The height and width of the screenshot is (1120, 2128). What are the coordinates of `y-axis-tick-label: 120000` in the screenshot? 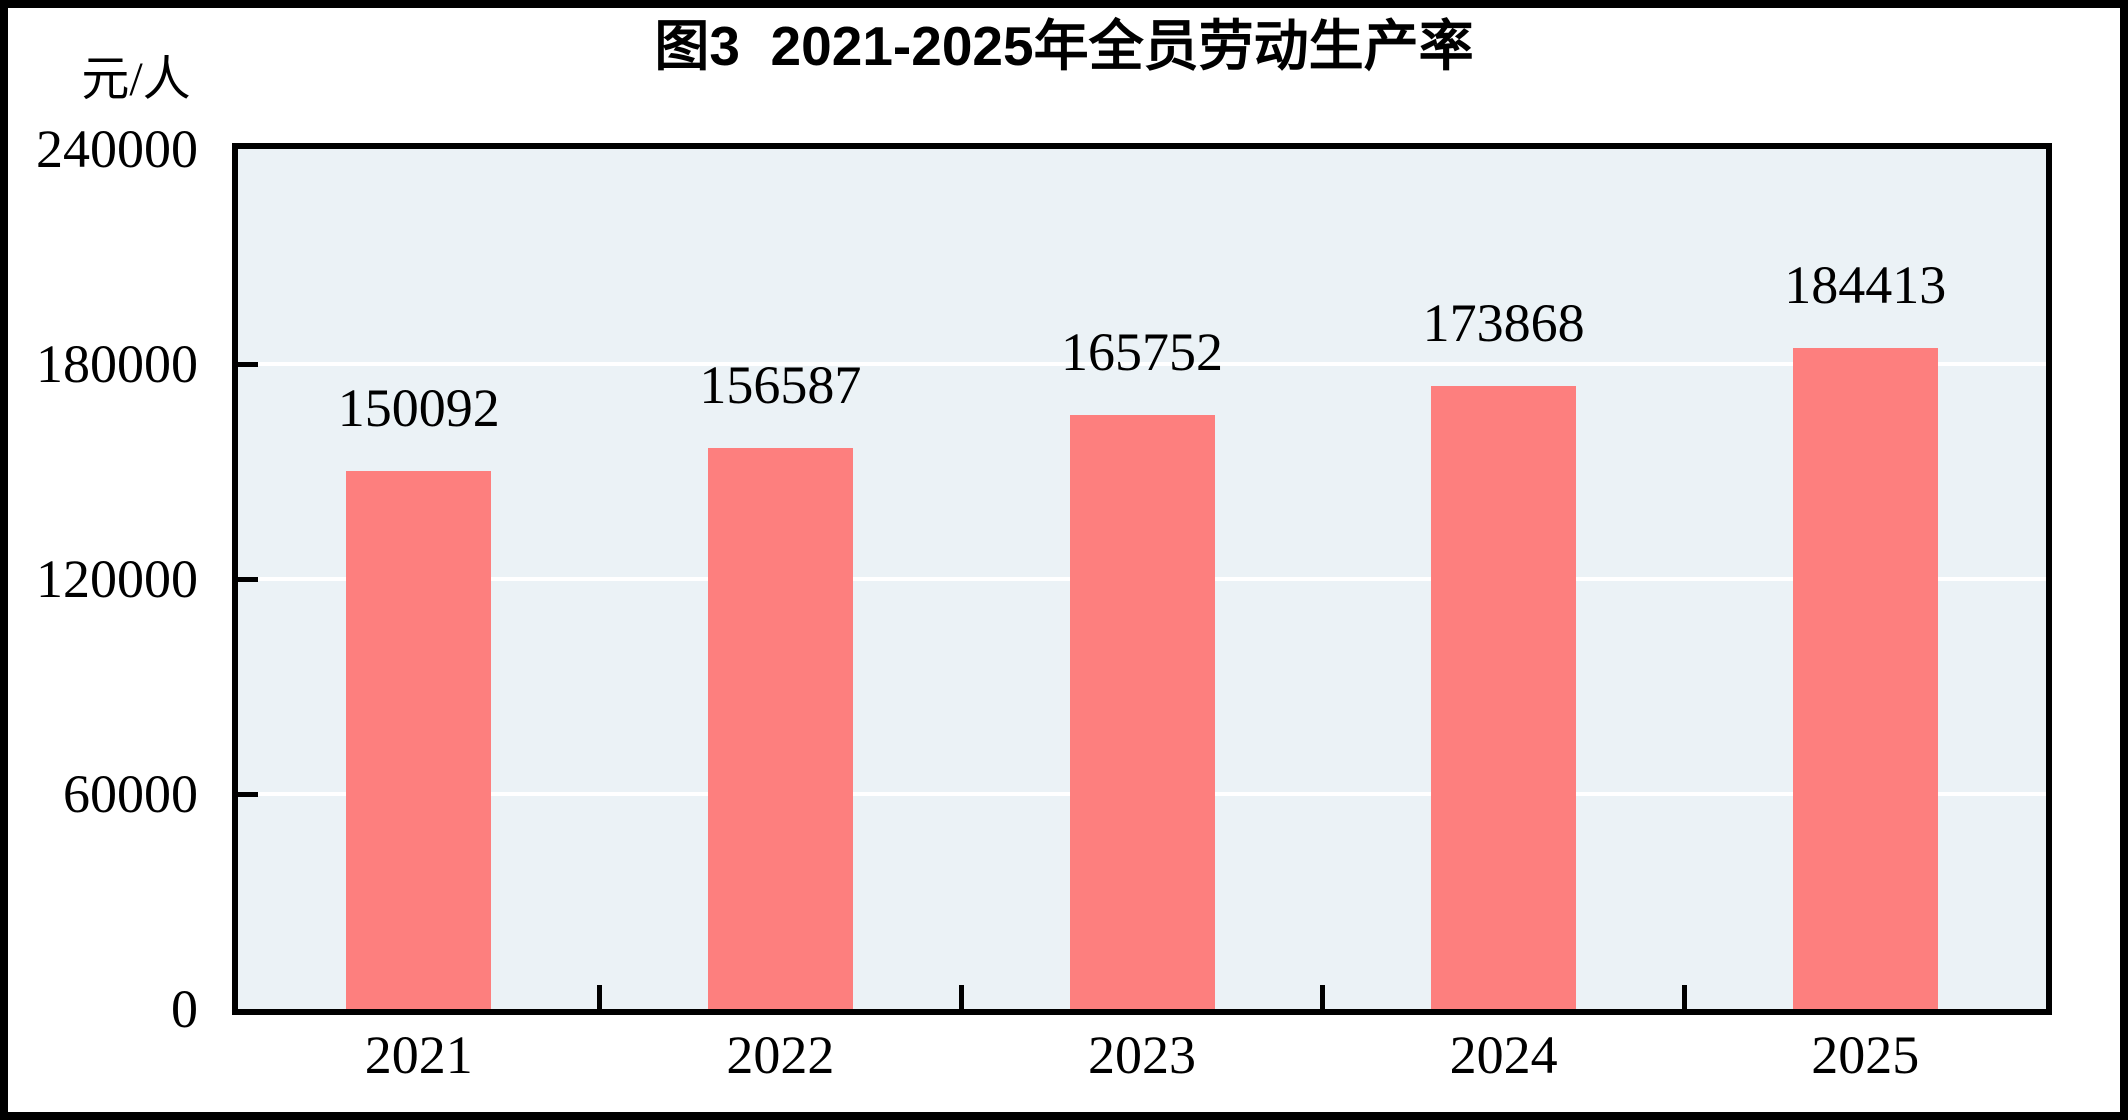 It's located at (117, 579).